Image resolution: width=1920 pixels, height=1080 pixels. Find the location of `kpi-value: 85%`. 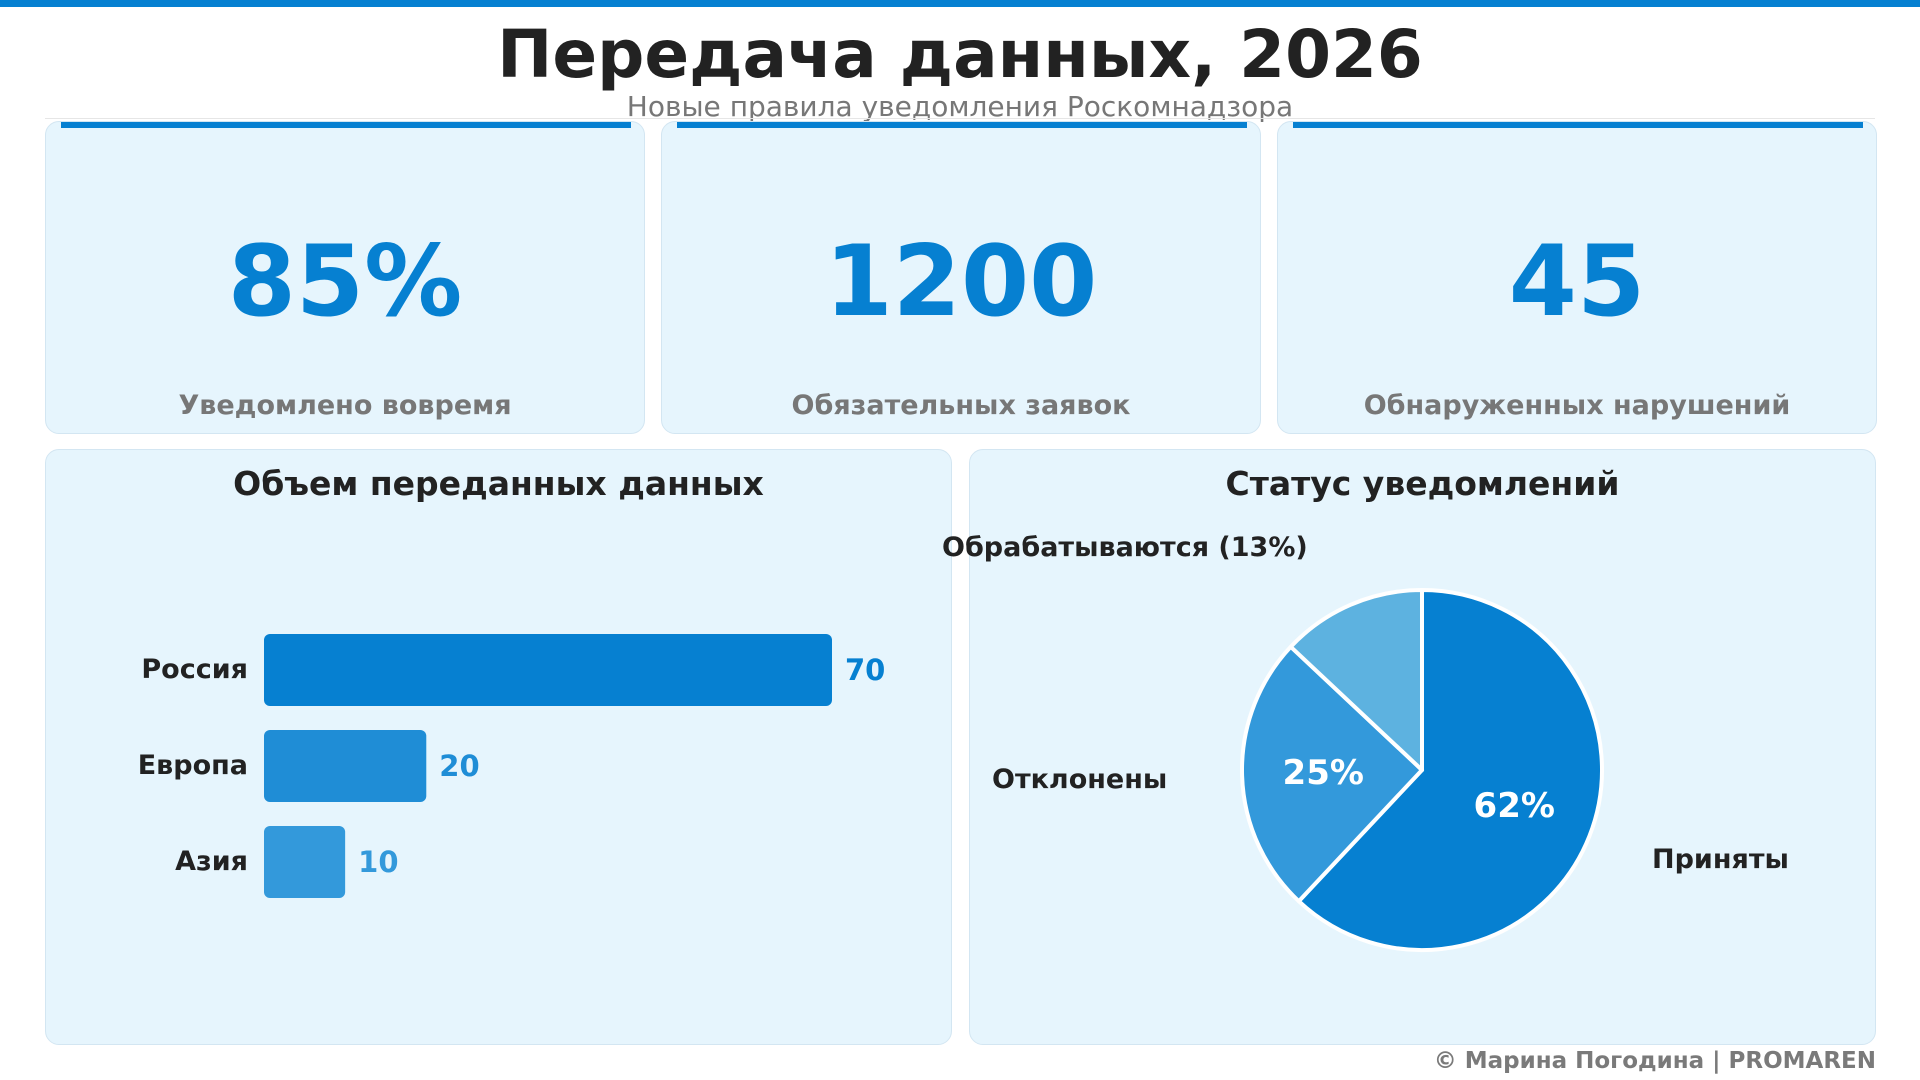

kpi-value: 85% is located at coordinates (345, 282).